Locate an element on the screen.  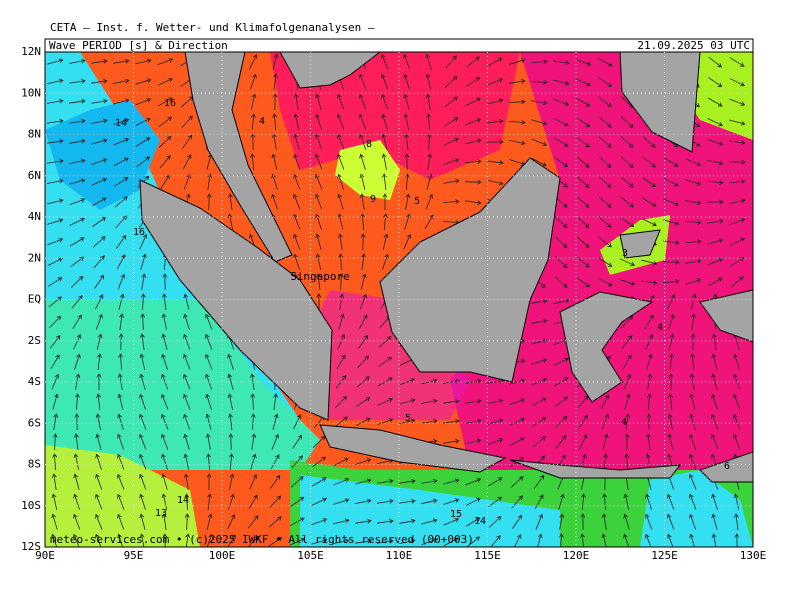
contour-label: 9 is located at coordinates (373, 199).